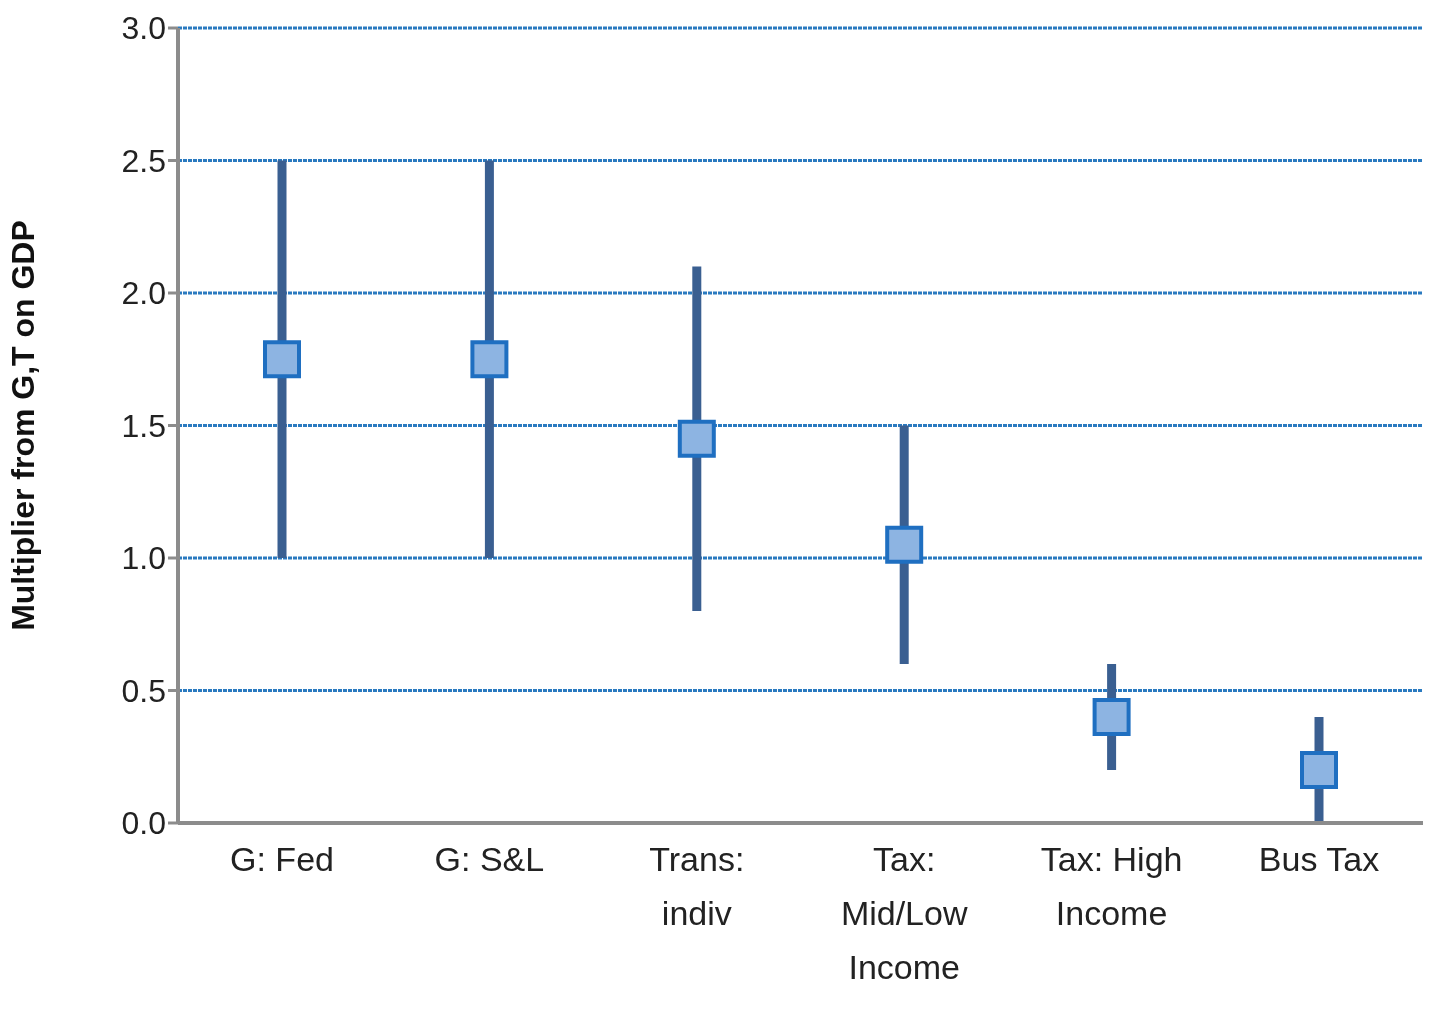 This screenshot has width=1449, height=1034. I want to click on x-tick-label: Tax: Mid/Low Income, so click(904, 913).